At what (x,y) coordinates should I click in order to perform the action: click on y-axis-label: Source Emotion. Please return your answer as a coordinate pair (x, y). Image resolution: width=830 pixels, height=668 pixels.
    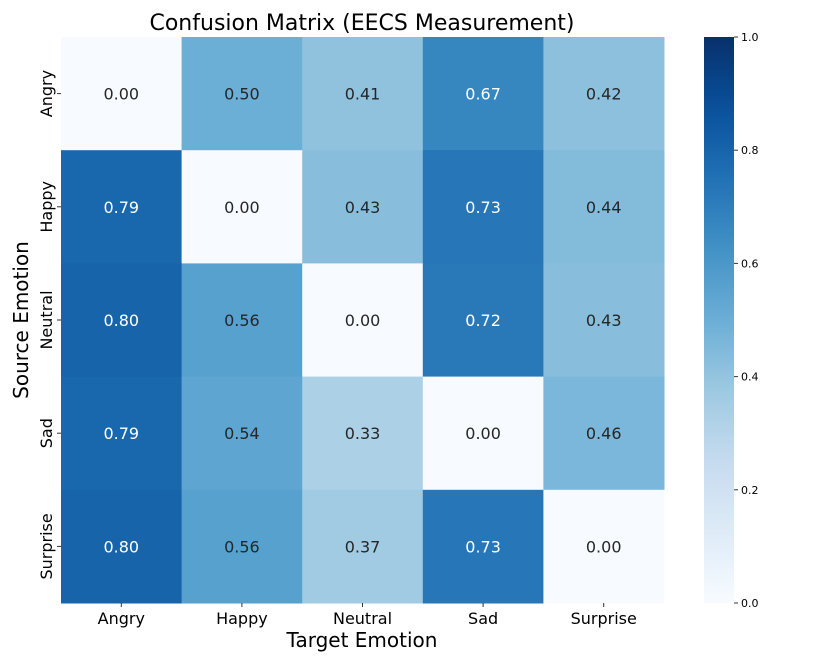
    Looking at the image, I should click on (21, 320).